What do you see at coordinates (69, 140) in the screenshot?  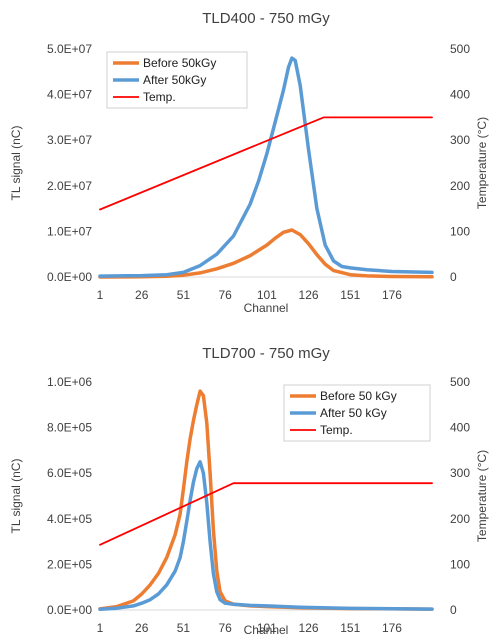 I see `y-tick-label: 3.0E+07` at bounding box center [69, 140].